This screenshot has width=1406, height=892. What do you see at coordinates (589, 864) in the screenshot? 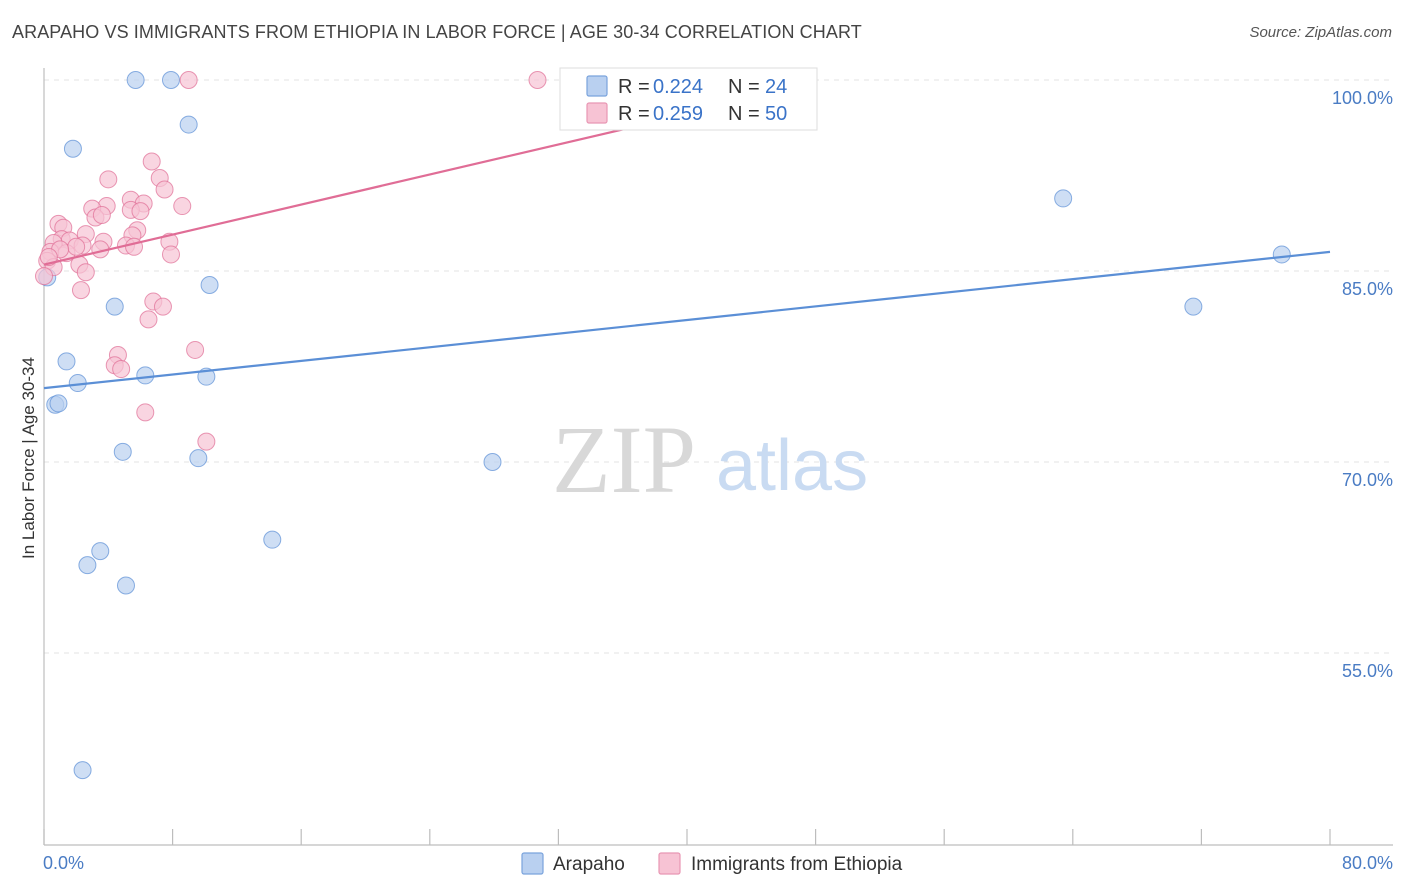
I see `bottom-legend-label-arapaho: Arapaho` at bounding box center [589, 864].